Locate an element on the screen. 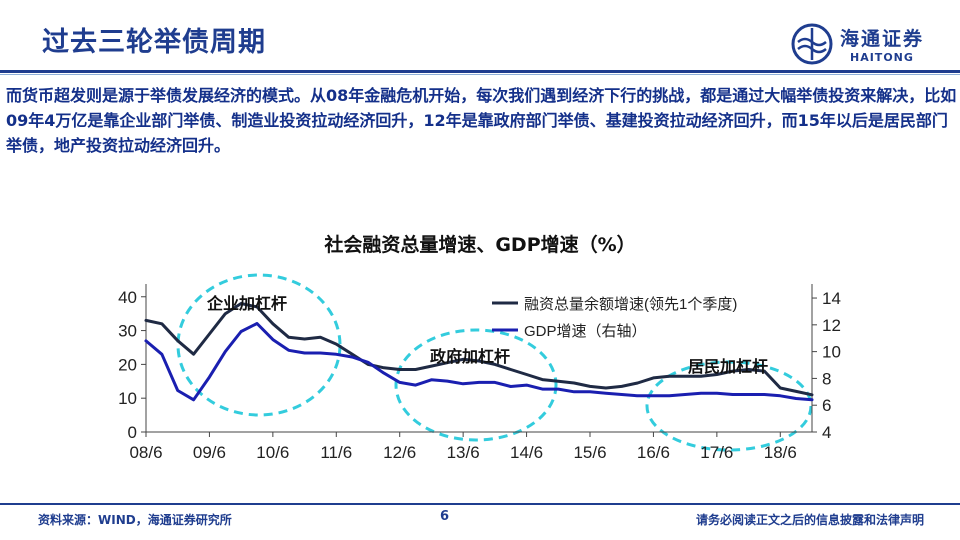 Image resolution: width=960 pixels, height=540 pixels. y-left-tick-label: 20 is located at coordinates (127, 364).